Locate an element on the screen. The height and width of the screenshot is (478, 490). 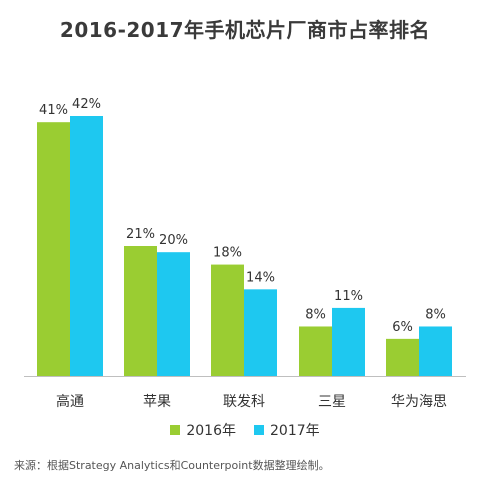
data-label-2017-2: 14% is located at coordinates (260, 277).